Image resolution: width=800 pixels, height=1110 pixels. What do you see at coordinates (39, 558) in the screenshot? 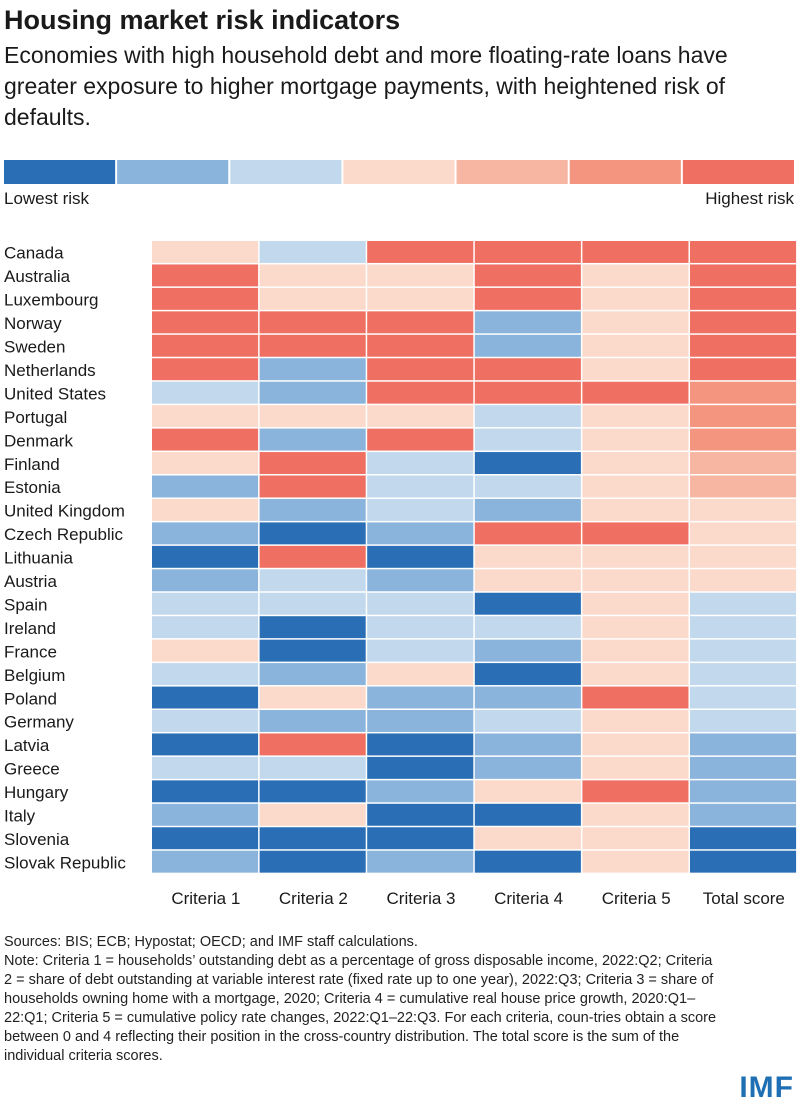
I see `row-label: Lithuania` at bounding box center [39, 558].